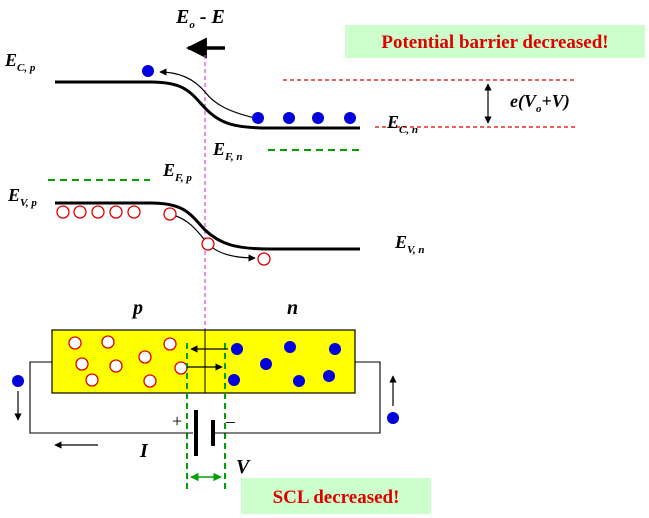 The width and height of the screenshot is (649, 518). Describe the element at coordinates (207, 93) in the screenshot. I see `electron-path-arrow` at that location.